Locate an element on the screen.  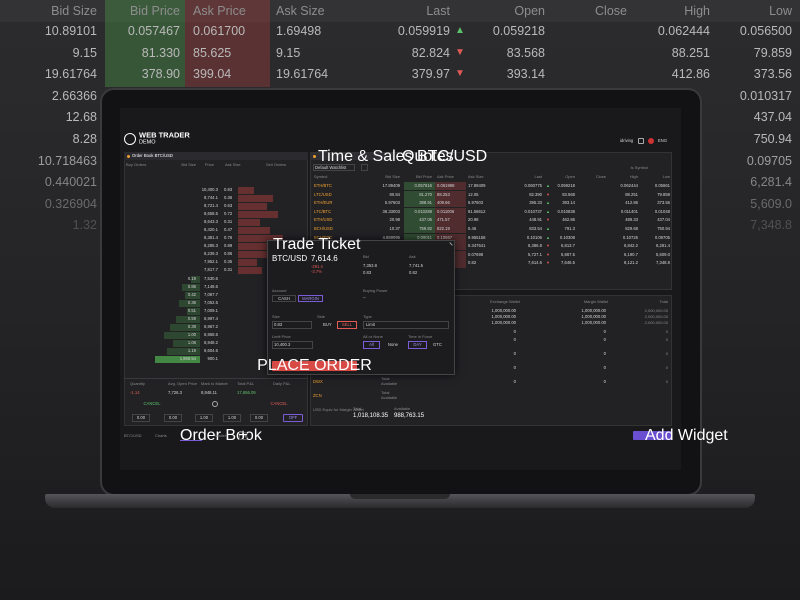
title-dot is located at coordinates (128, 156).